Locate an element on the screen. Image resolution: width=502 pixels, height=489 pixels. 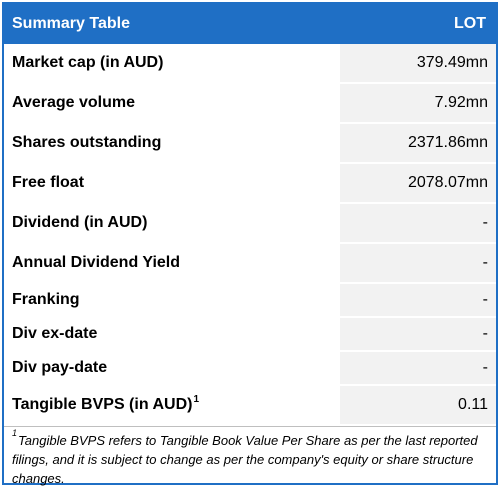
row-value: 2371.86mn is located at coordinates (418, 143).